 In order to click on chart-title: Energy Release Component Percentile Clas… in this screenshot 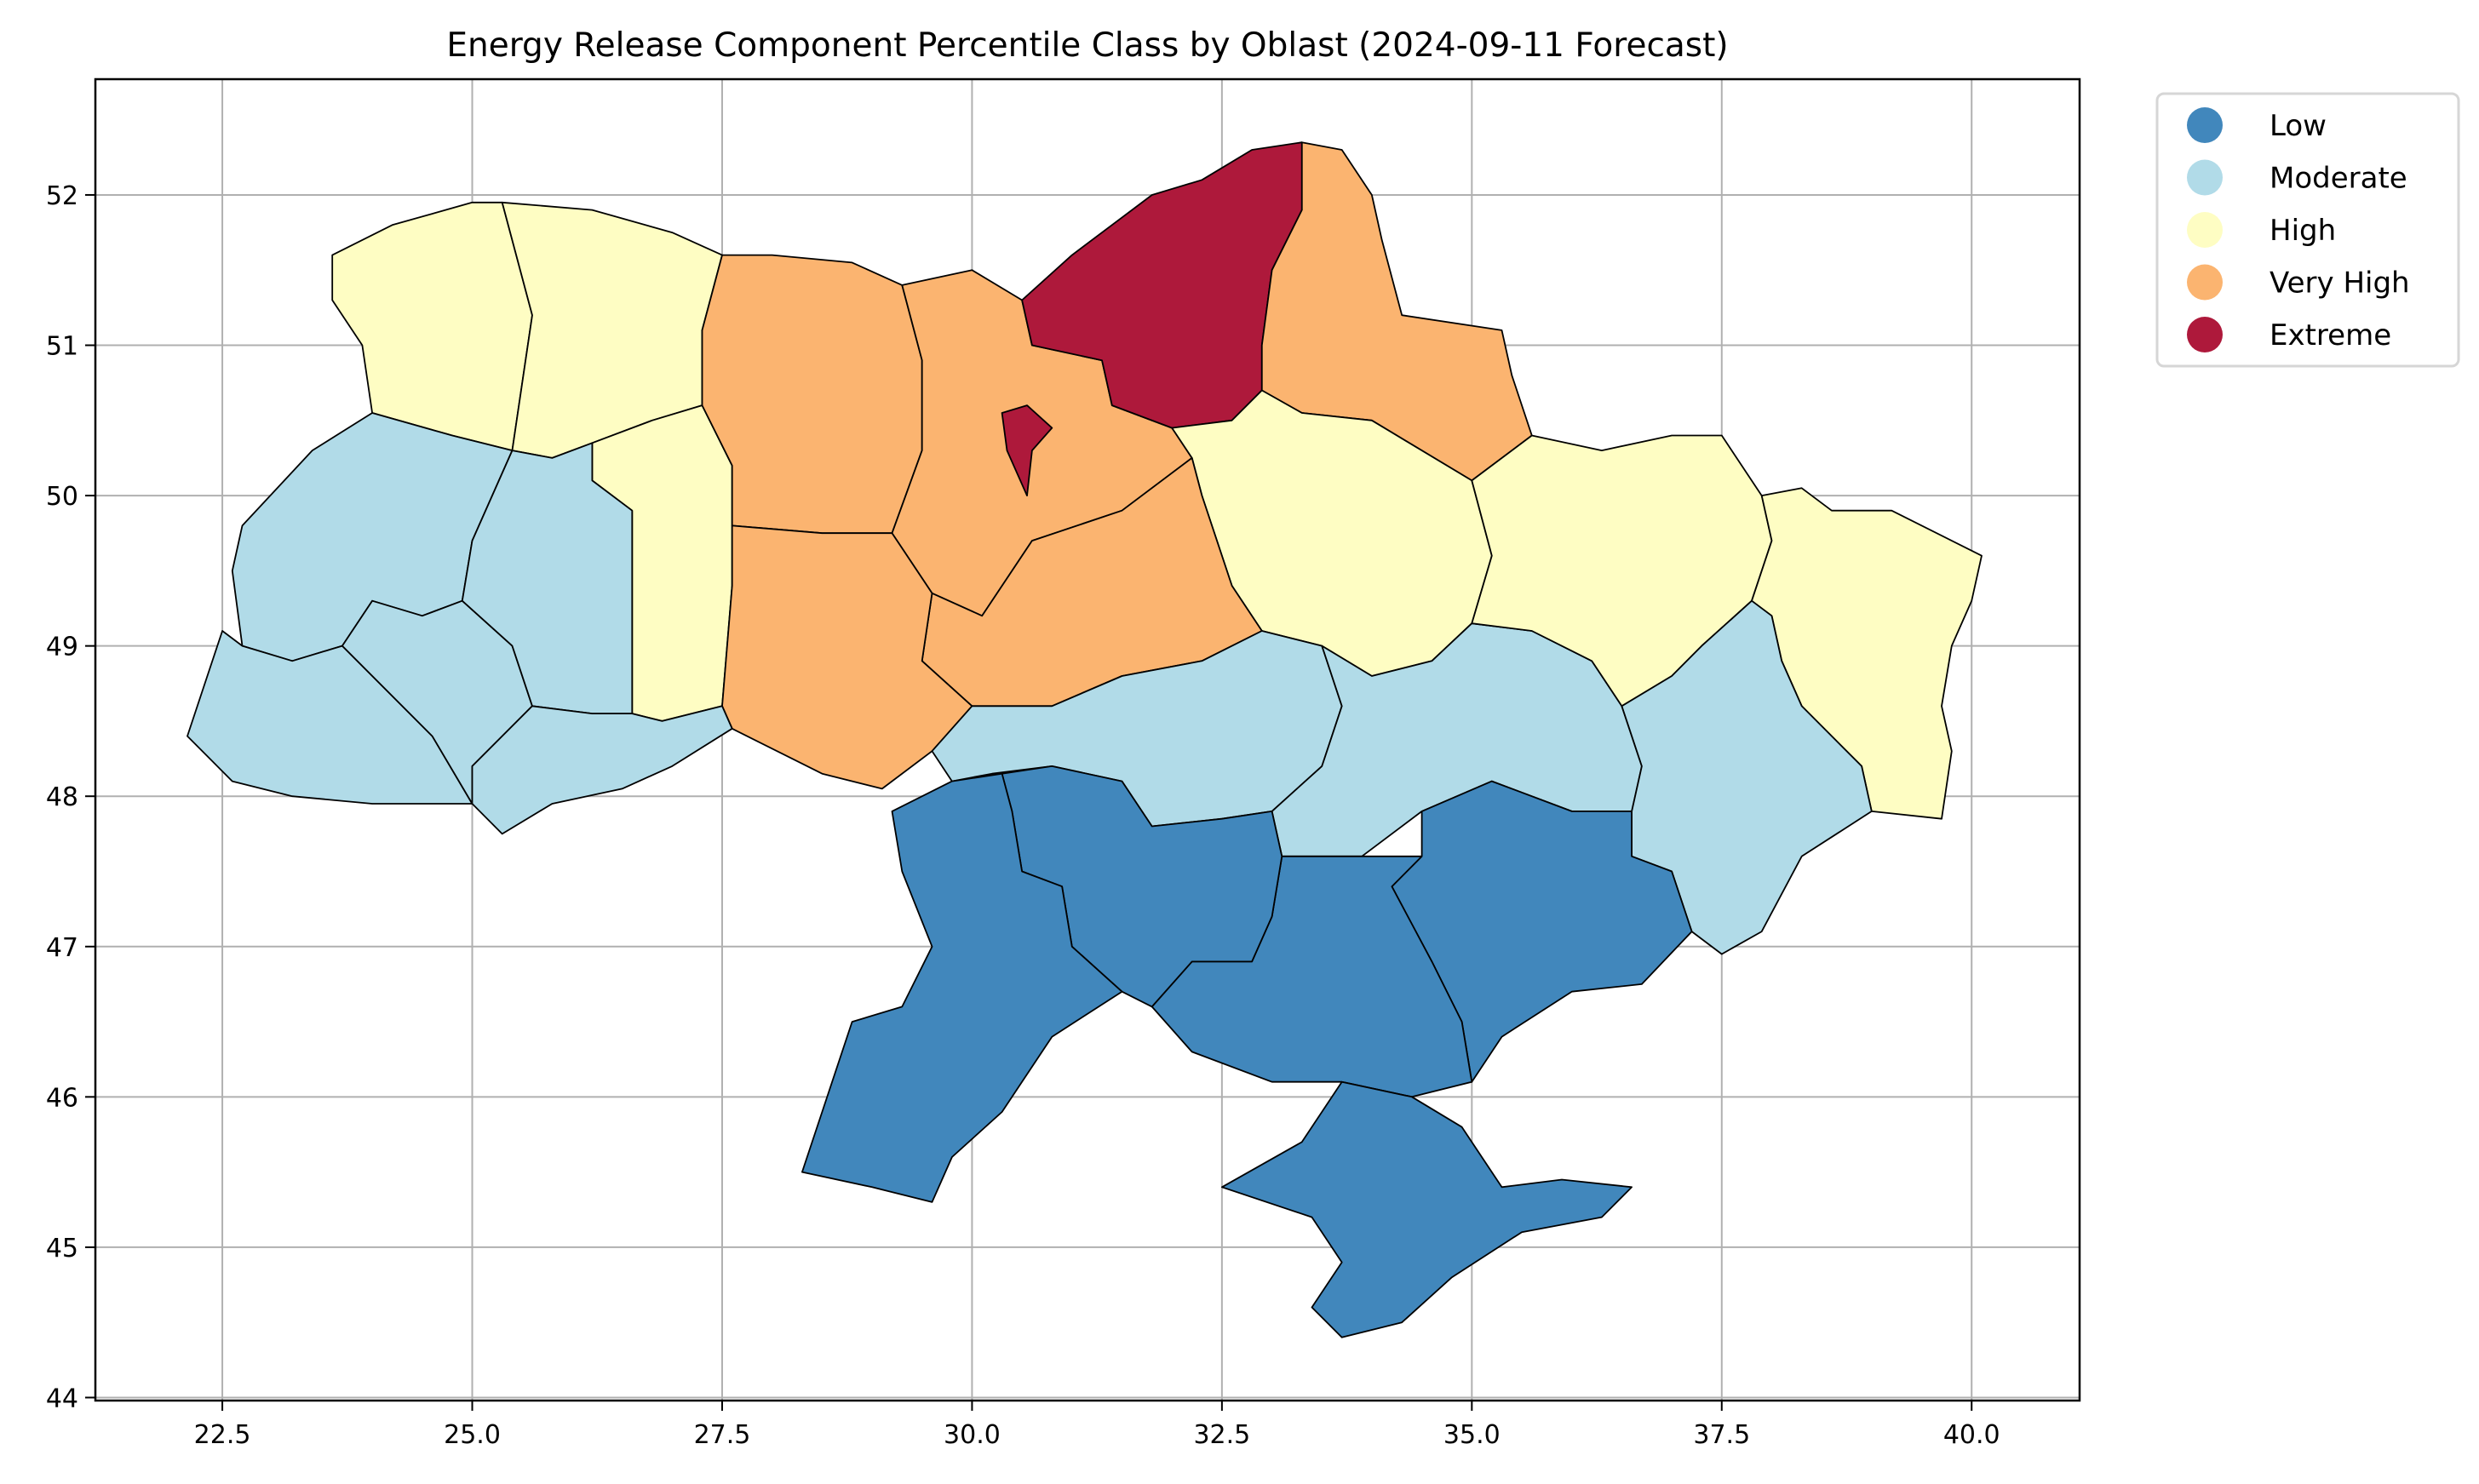, I will do `click(1087, 45)`.